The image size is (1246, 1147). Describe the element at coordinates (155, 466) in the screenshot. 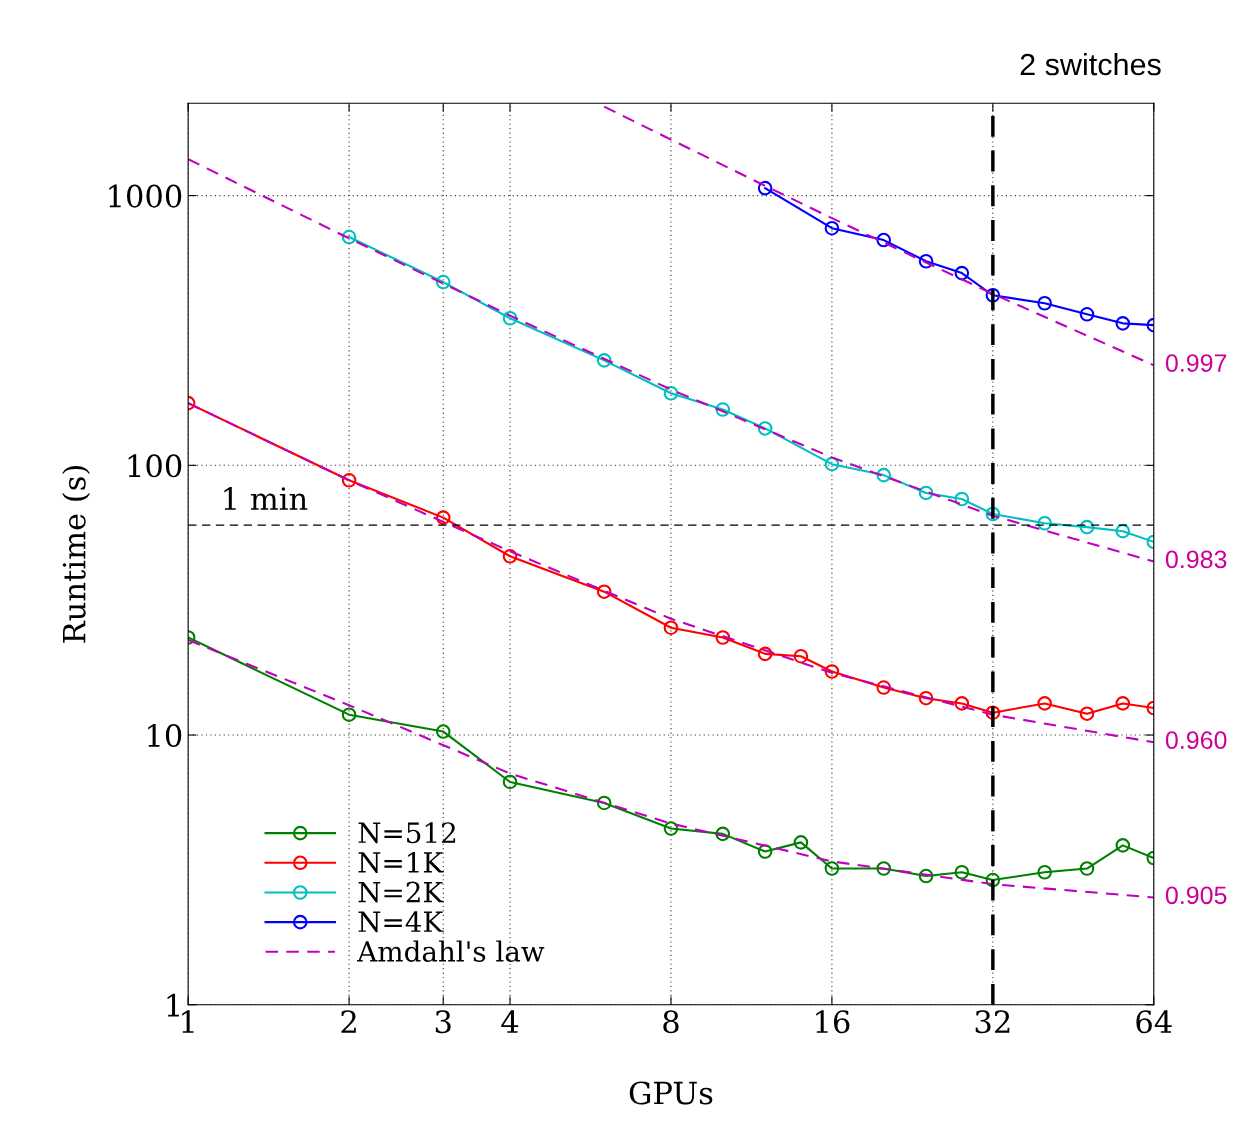

I see `y-tick-label: 100` at that location.